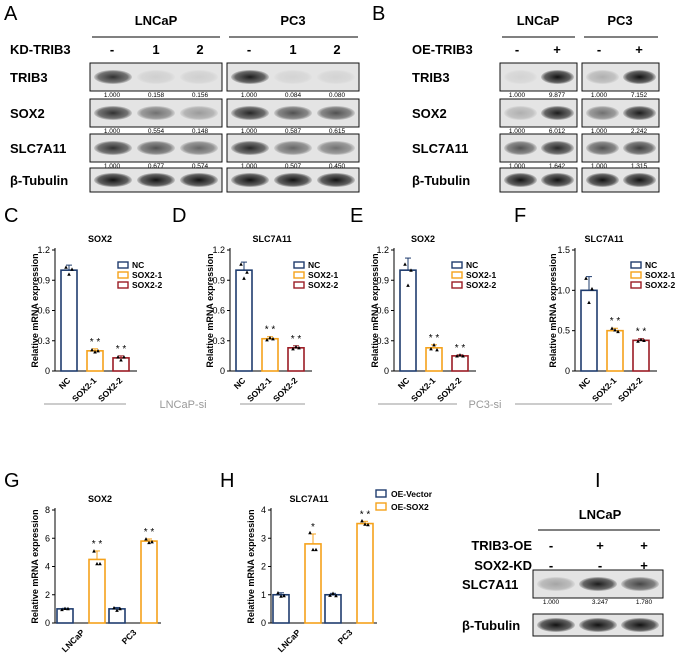 The height and width of the screenshot is (672, 685). I want to click on y-tick-label: 8, so click(47, 510).